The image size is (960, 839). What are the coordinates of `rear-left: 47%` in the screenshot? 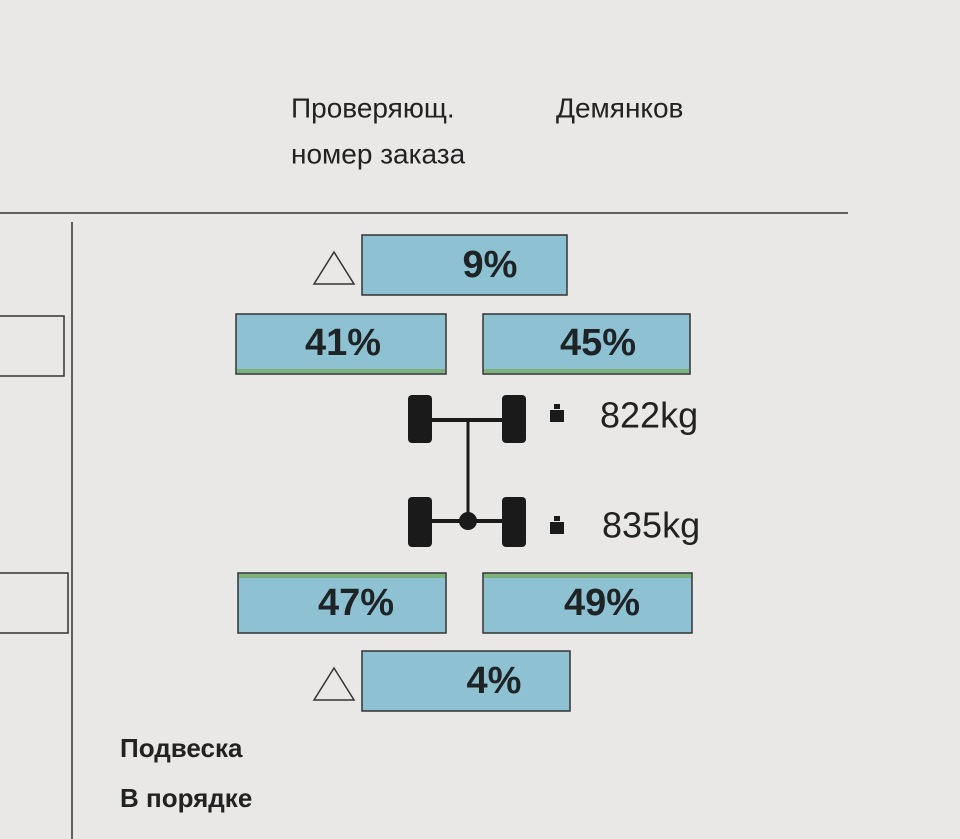 It's located at (356, 603).